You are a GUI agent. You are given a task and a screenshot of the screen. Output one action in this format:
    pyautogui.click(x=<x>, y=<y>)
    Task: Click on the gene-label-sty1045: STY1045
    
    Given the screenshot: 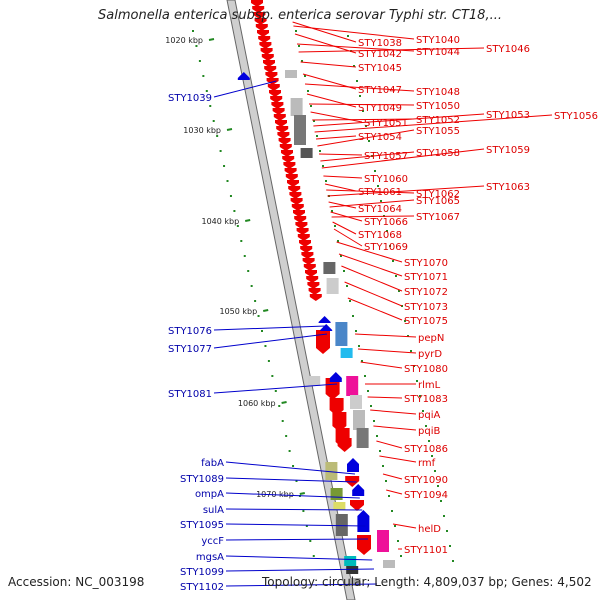 What is the action you would take?
    pyautogui.click(x=380, y=68)
    